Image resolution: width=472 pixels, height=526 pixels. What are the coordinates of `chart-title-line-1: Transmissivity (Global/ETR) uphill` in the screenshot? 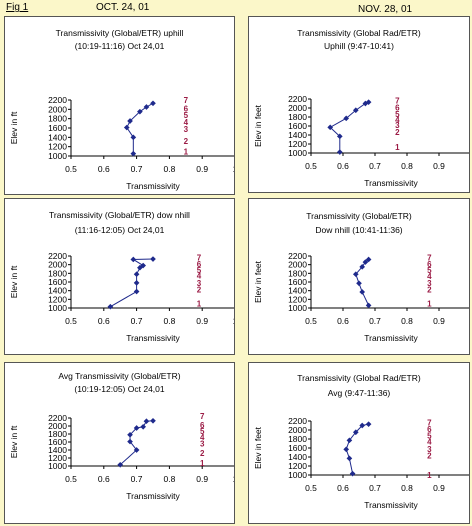 It's located at (119, 33).